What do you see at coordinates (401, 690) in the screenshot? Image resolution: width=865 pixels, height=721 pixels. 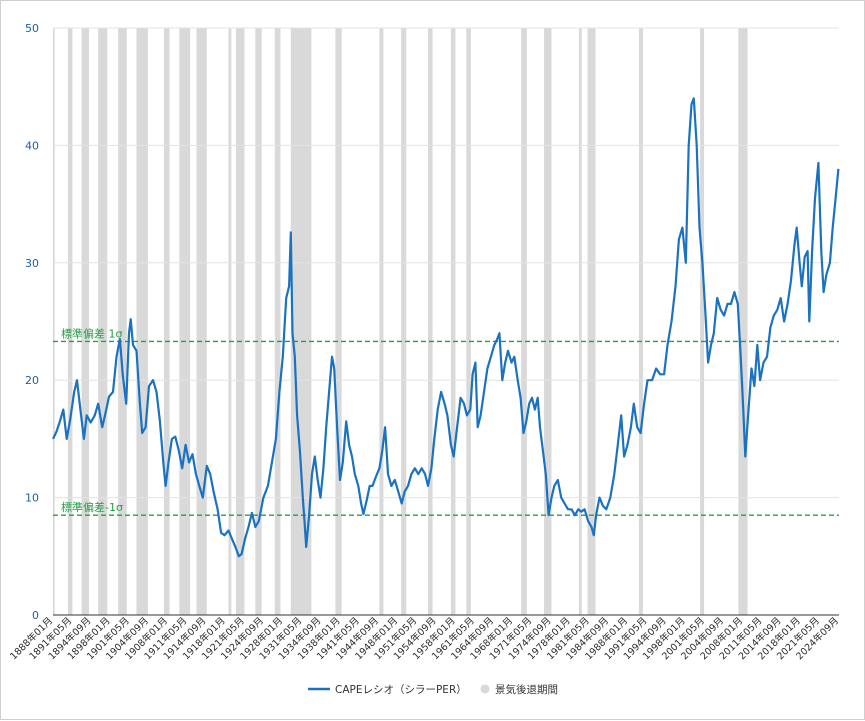 I see `legend-series-label: CAPEレシオ（シラーPER）` at bounding box center [401, 690].